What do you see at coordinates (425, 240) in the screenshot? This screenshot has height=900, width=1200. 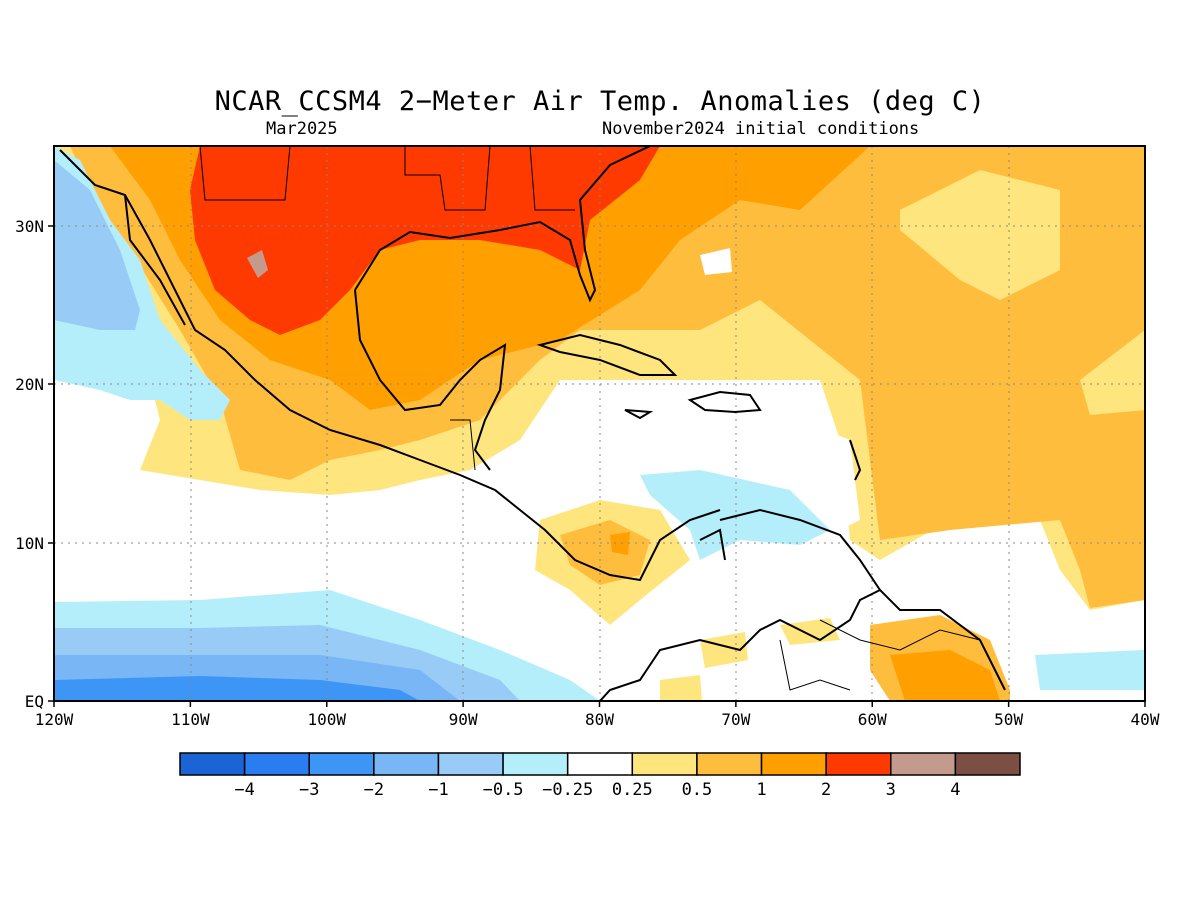 I see `warm-2-area` at bounding box center [425, 240].